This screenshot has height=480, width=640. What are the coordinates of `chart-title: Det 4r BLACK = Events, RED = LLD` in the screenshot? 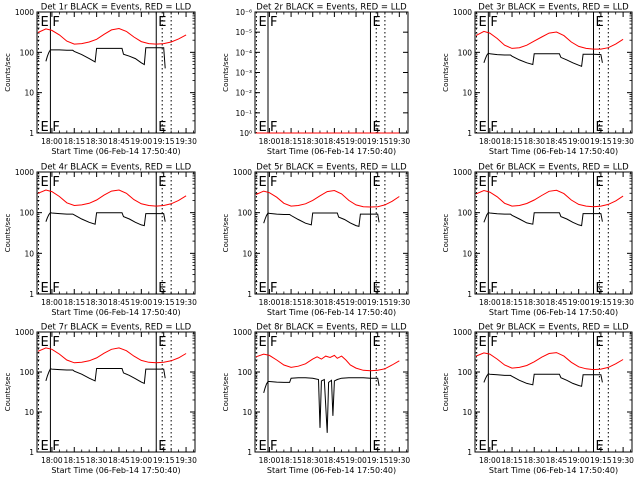 It's located at (116, 168).